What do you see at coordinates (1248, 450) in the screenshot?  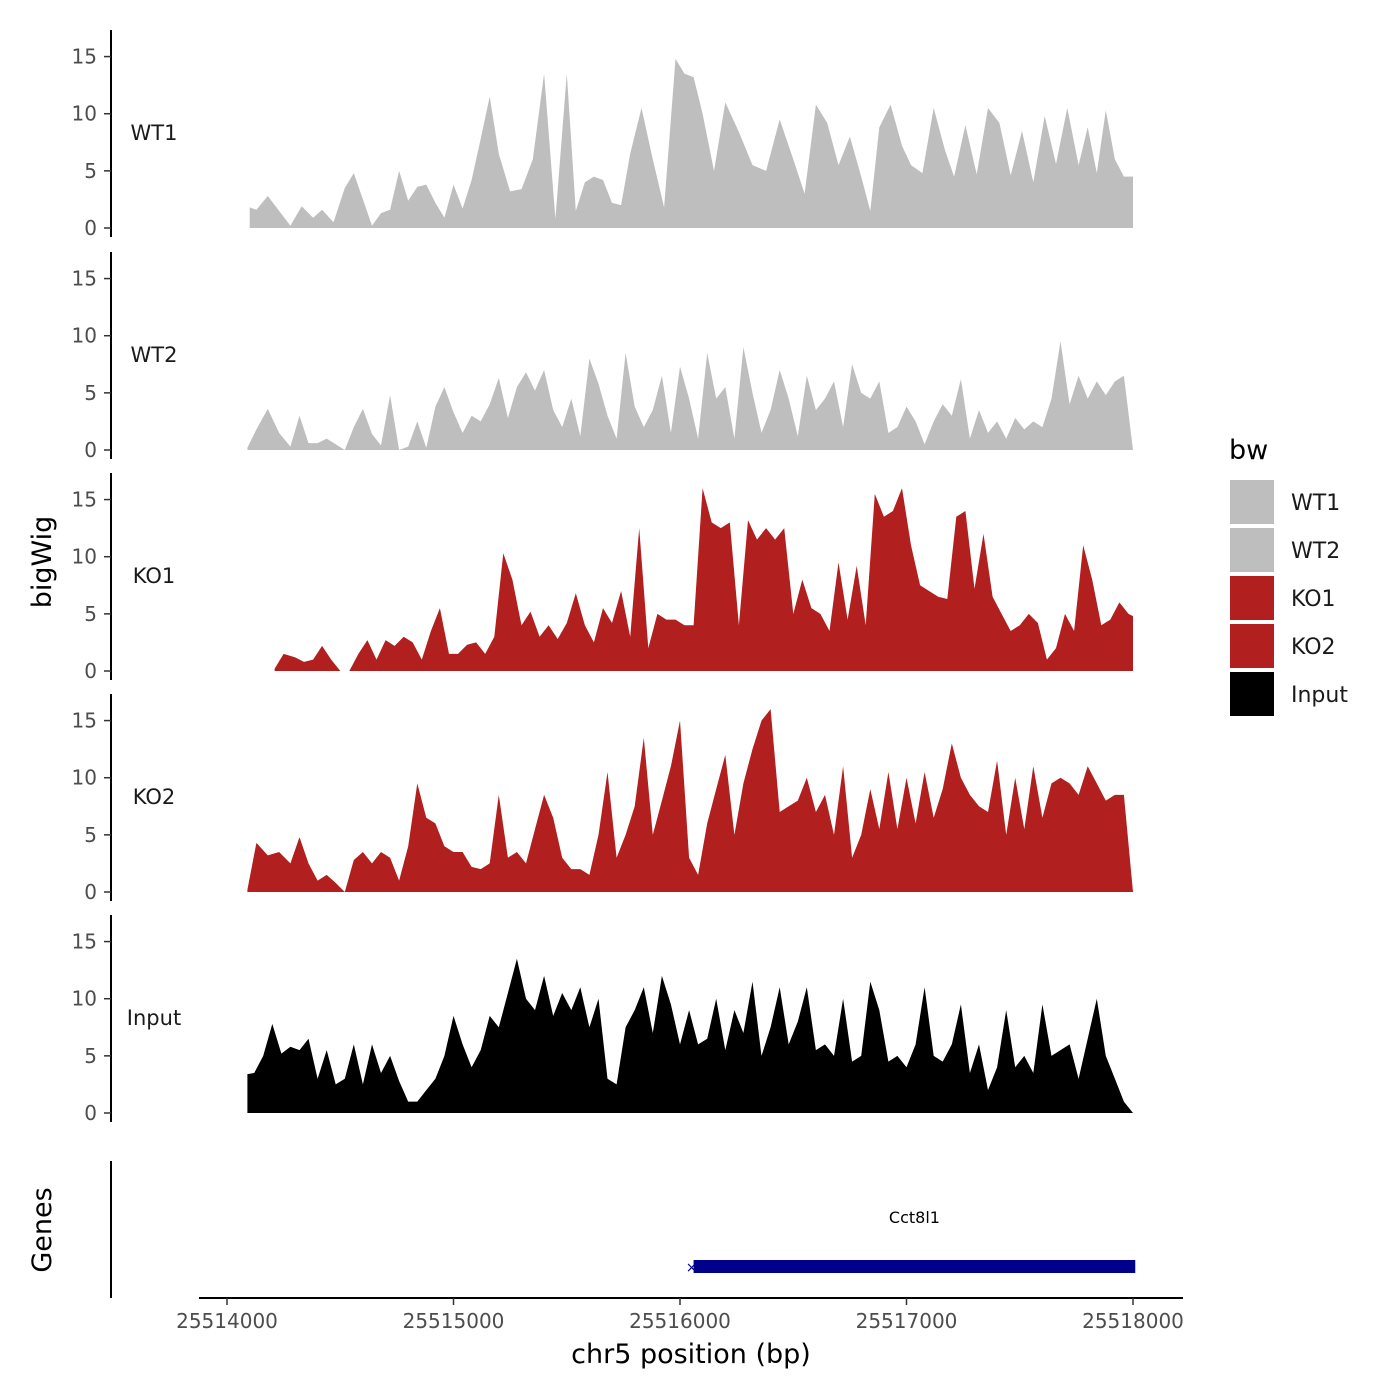 I see `legend-title: bw` at bounding box center [1248, 450].